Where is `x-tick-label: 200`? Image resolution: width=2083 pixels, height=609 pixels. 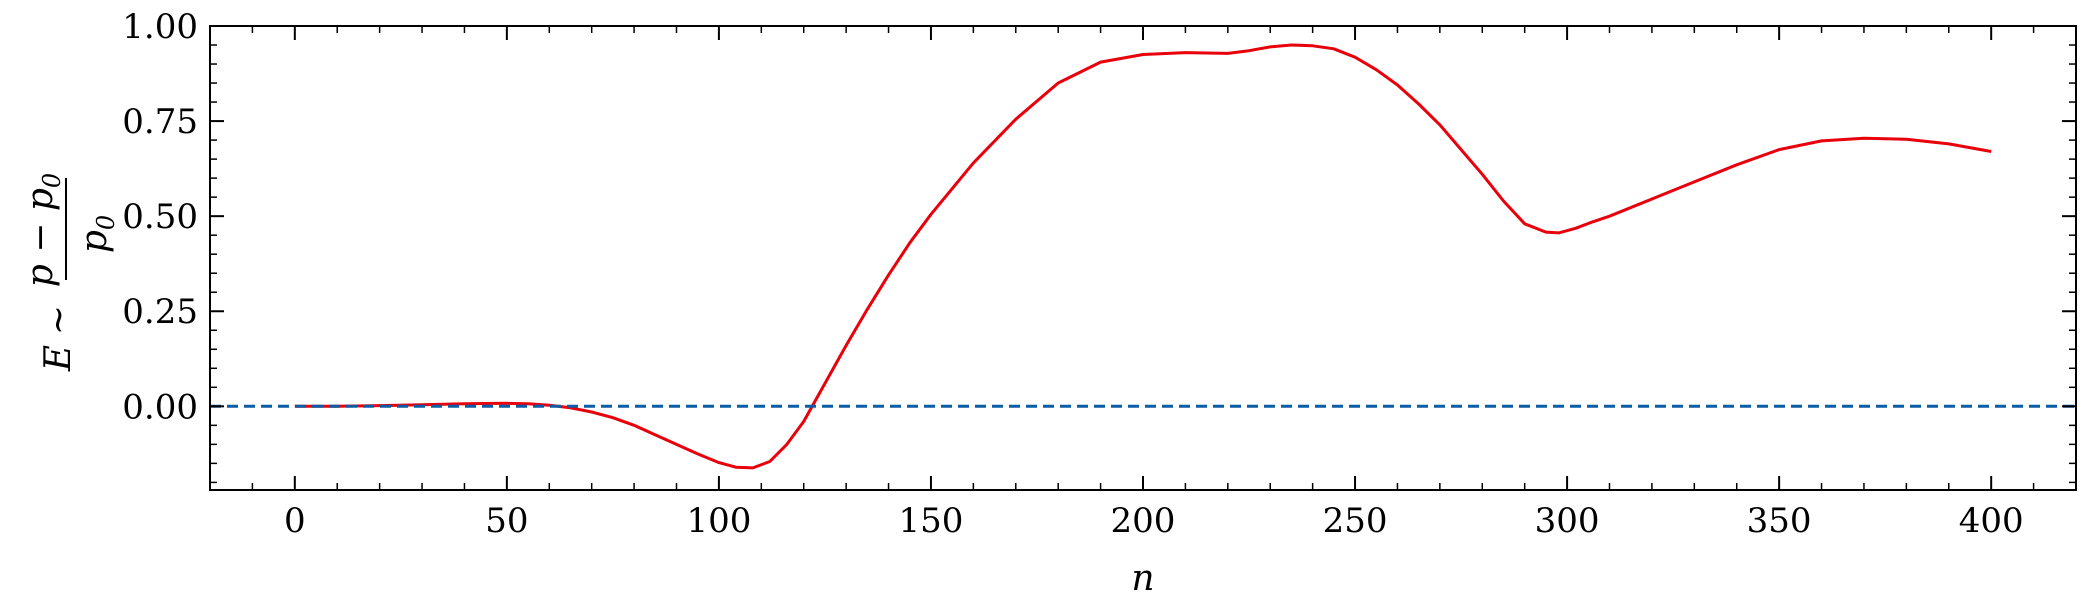
x-tick-label: 200 is located at coordinates (1143, 521).